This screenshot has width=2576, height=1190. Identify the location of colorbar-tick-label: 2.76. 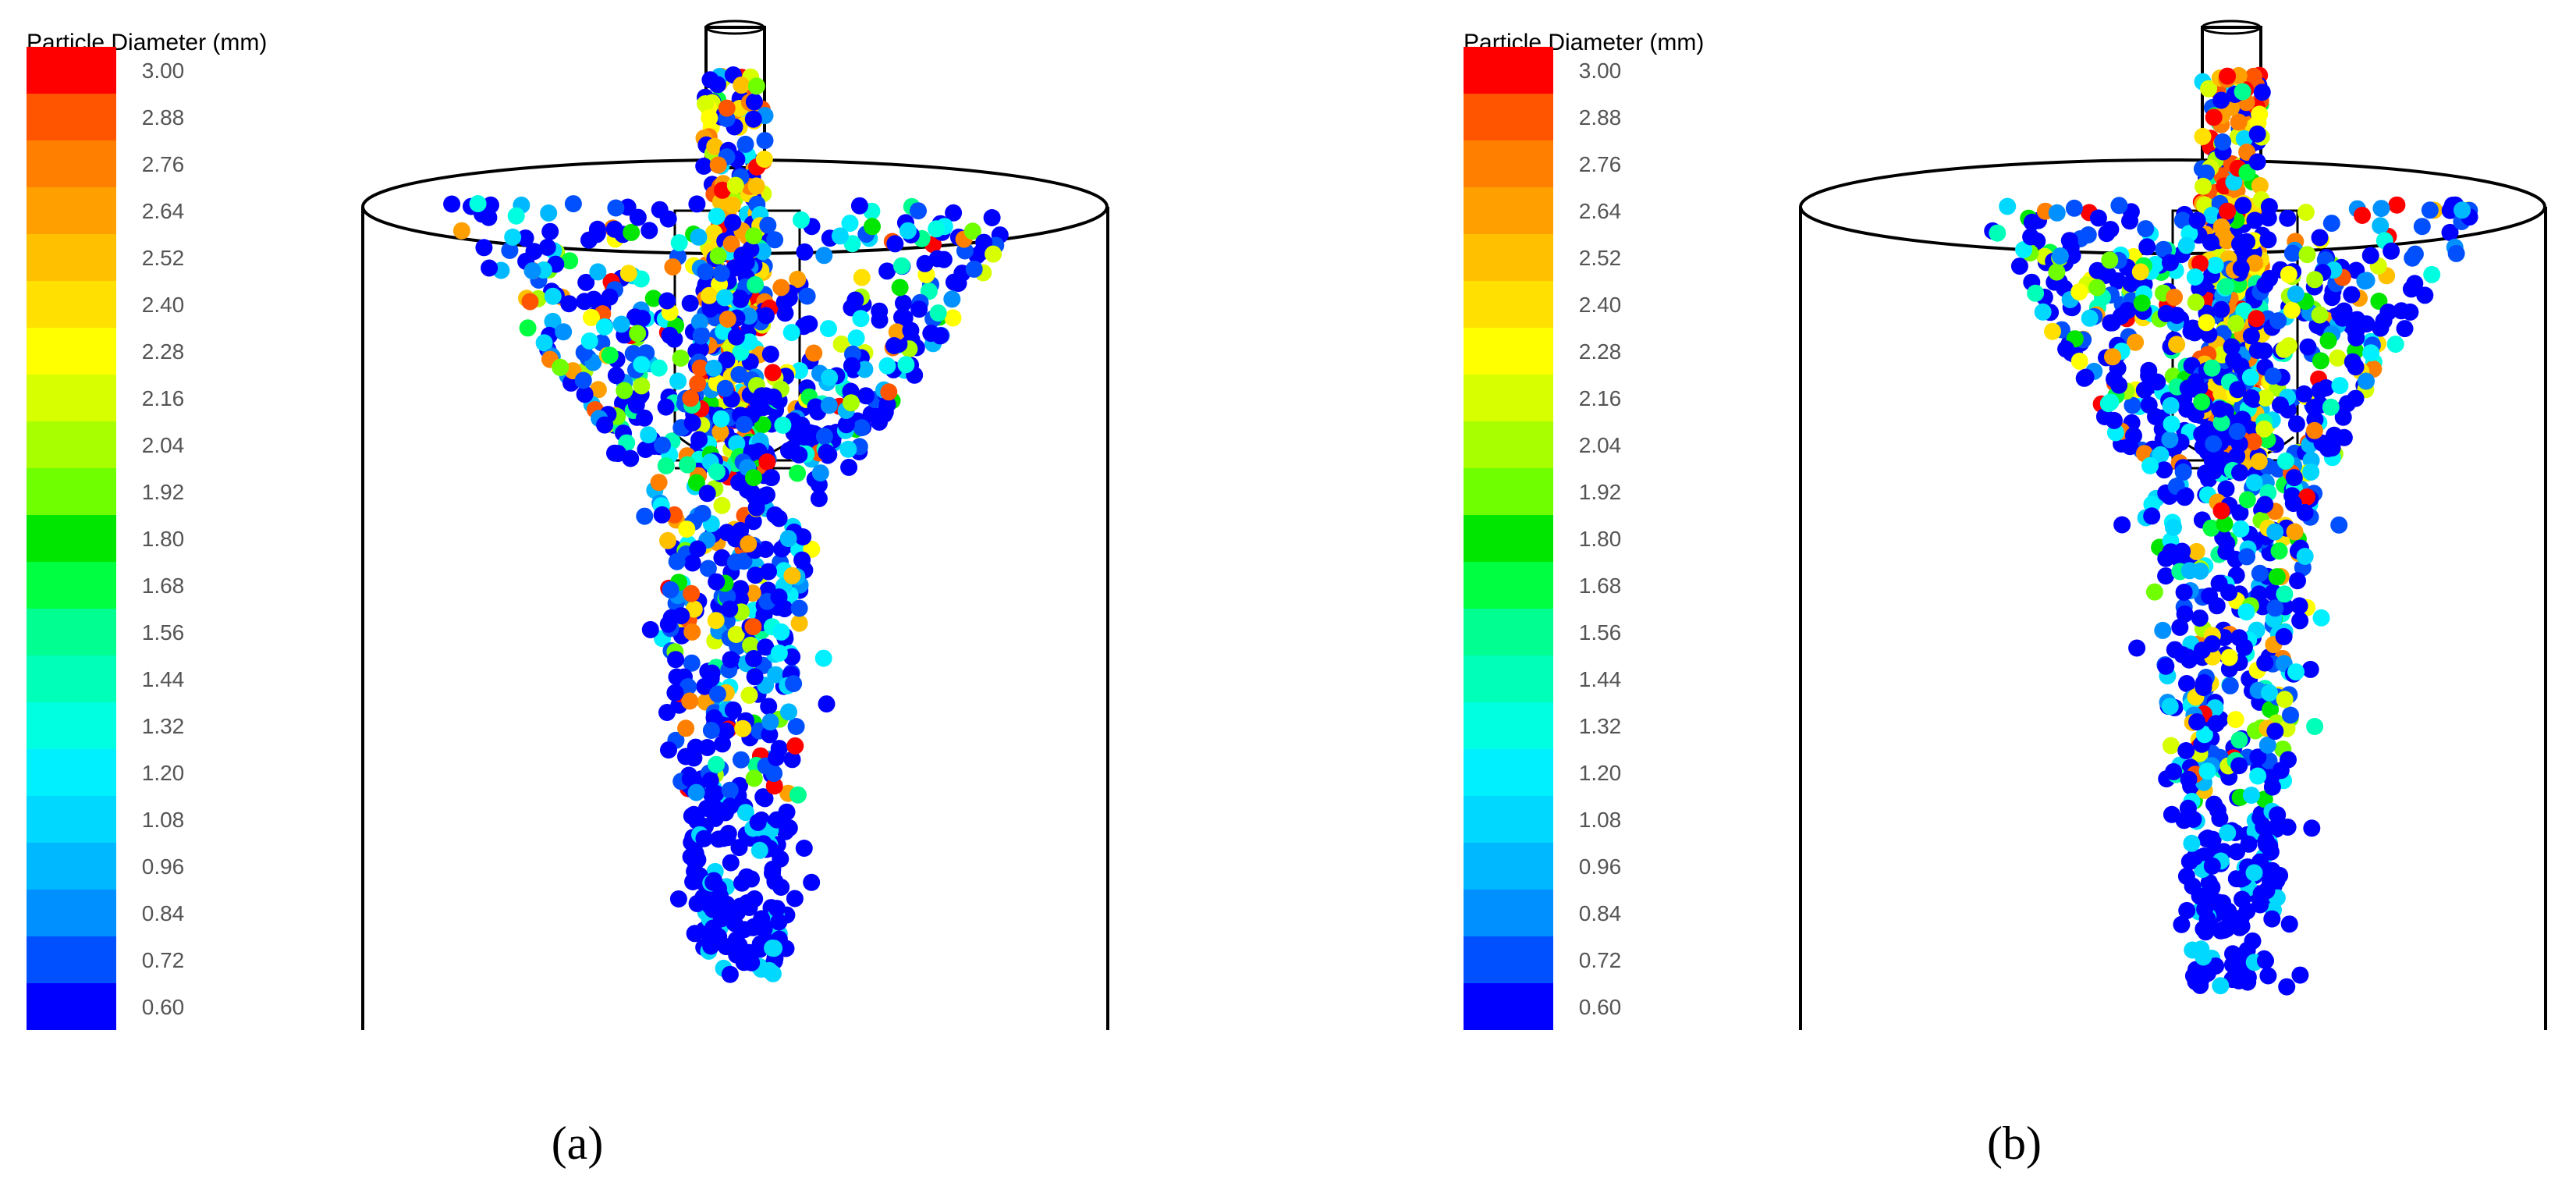
(1600, 164).